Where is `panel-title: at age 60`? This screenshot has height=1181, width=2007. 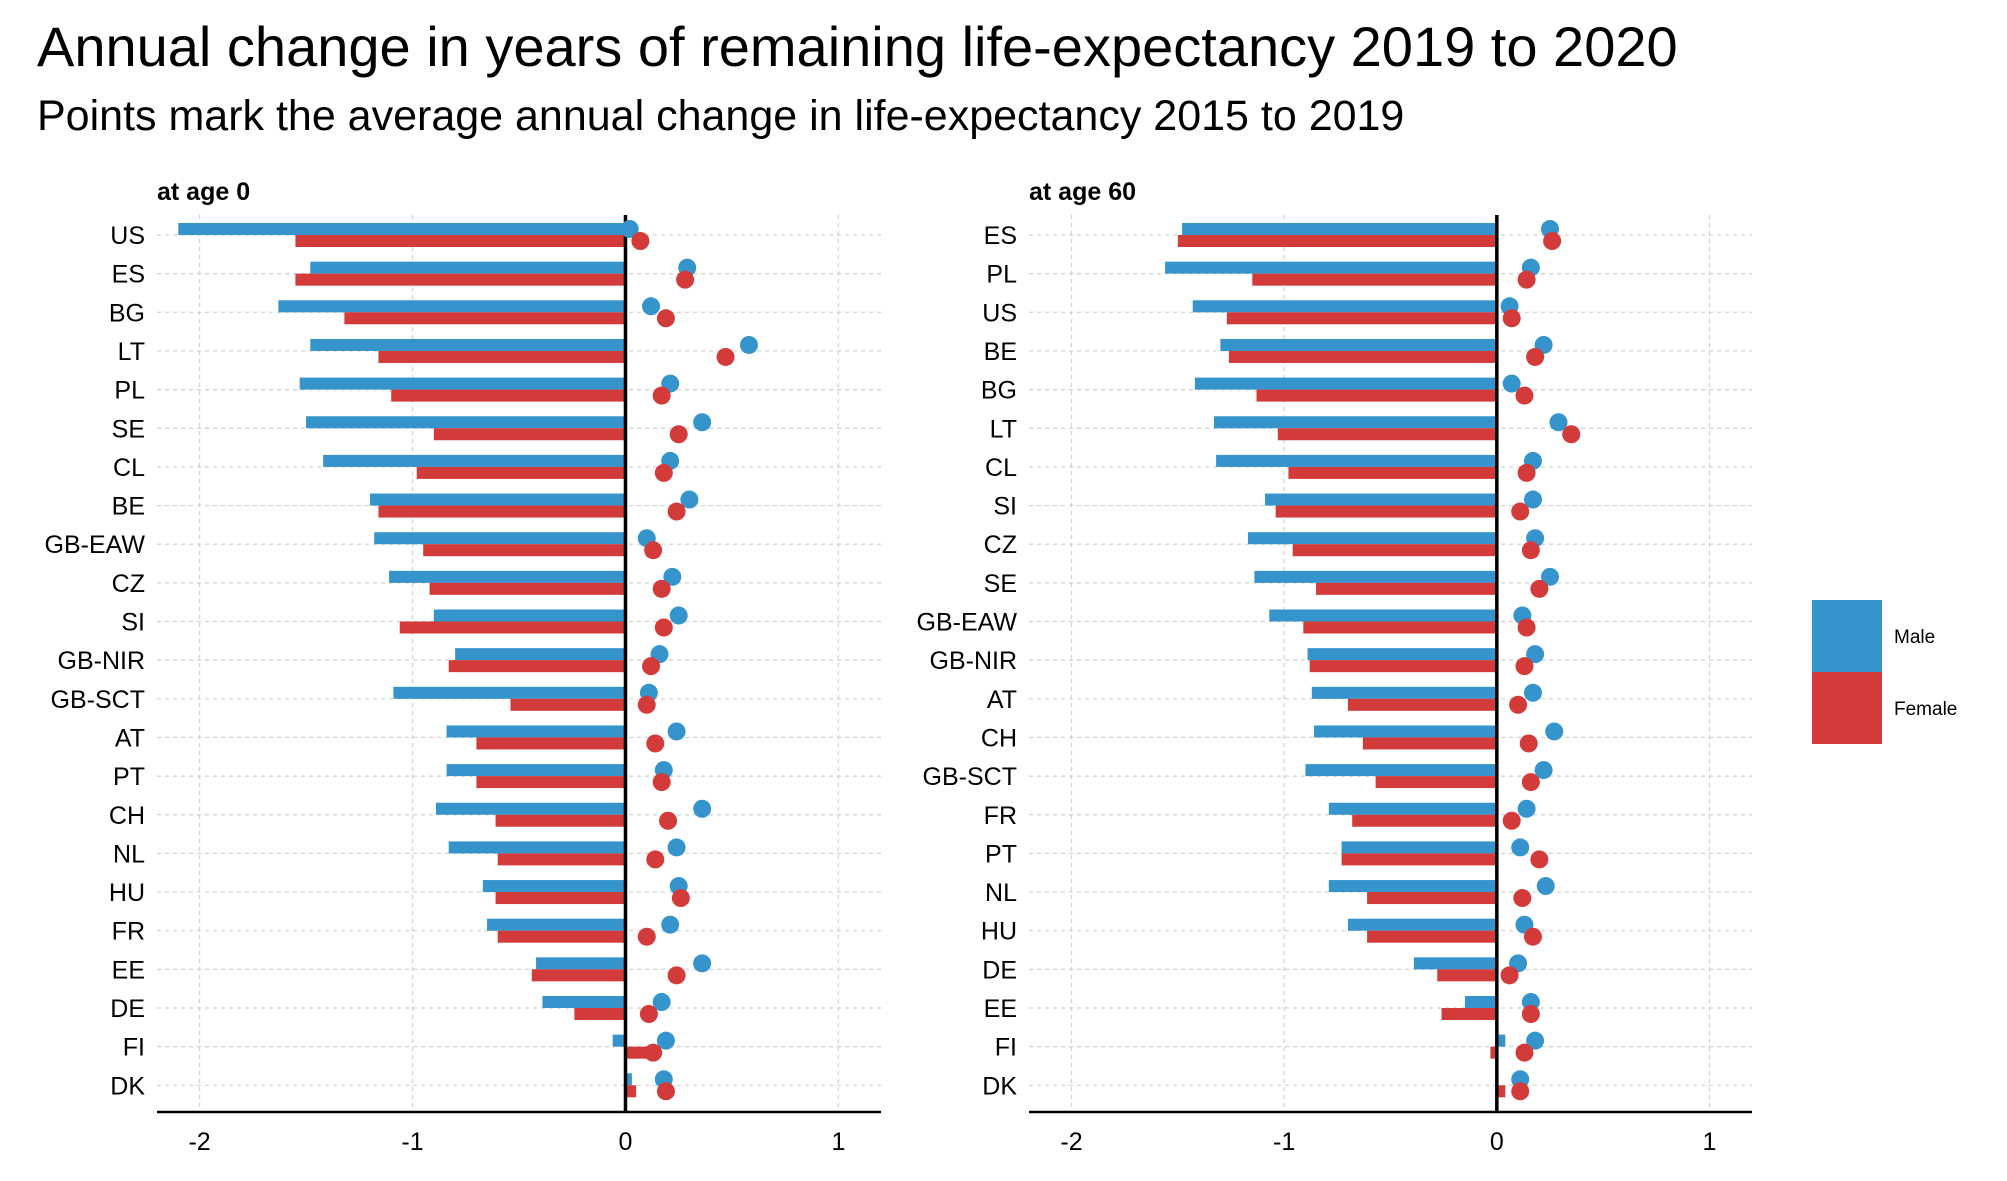
panel-title: at age 60 is located at coordinates (1082, 192).